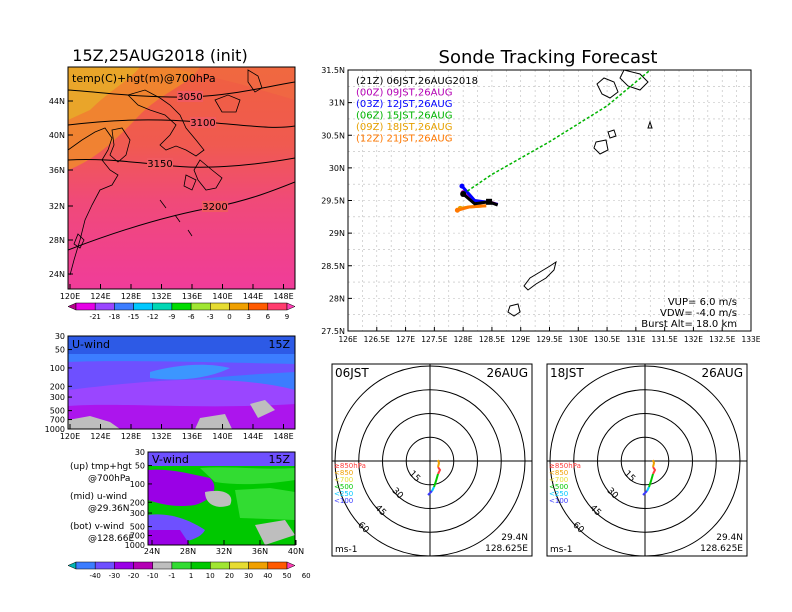  Describe the element at coordinates (287, 576) in the screenshot. I see `colorbar-tick-label: 50` at that location.